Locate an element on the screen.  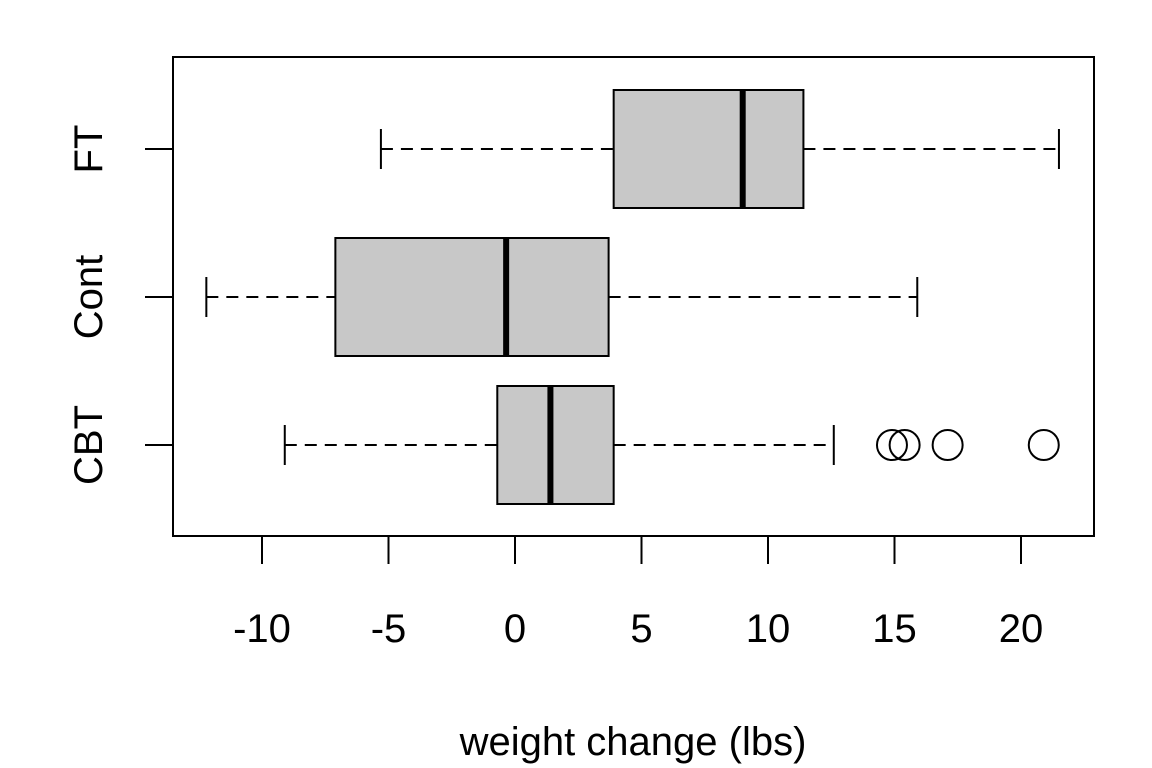
x-tick-label: 5 is located at coordinates (641, 629).